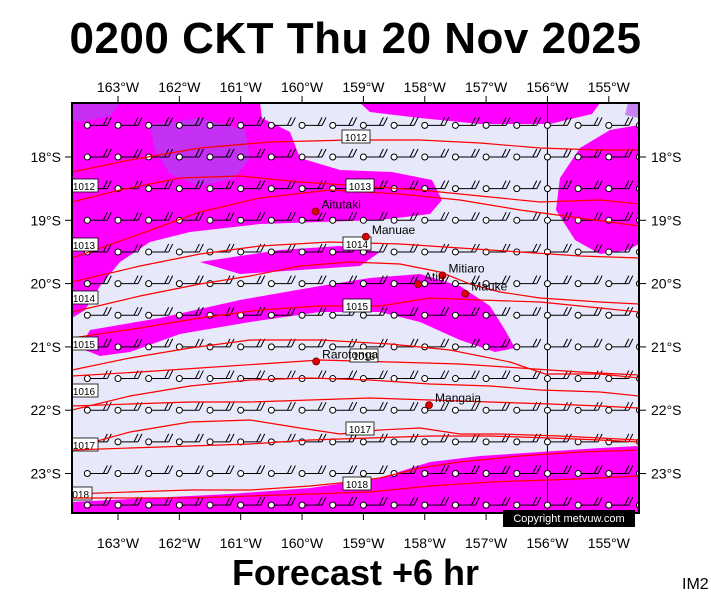 This screenshot has height=600, width=711. What do you see at coordinates (118, 87) in the screenshot?
I see `lon-label-top: 163°W` at bounding box center [118, 87].